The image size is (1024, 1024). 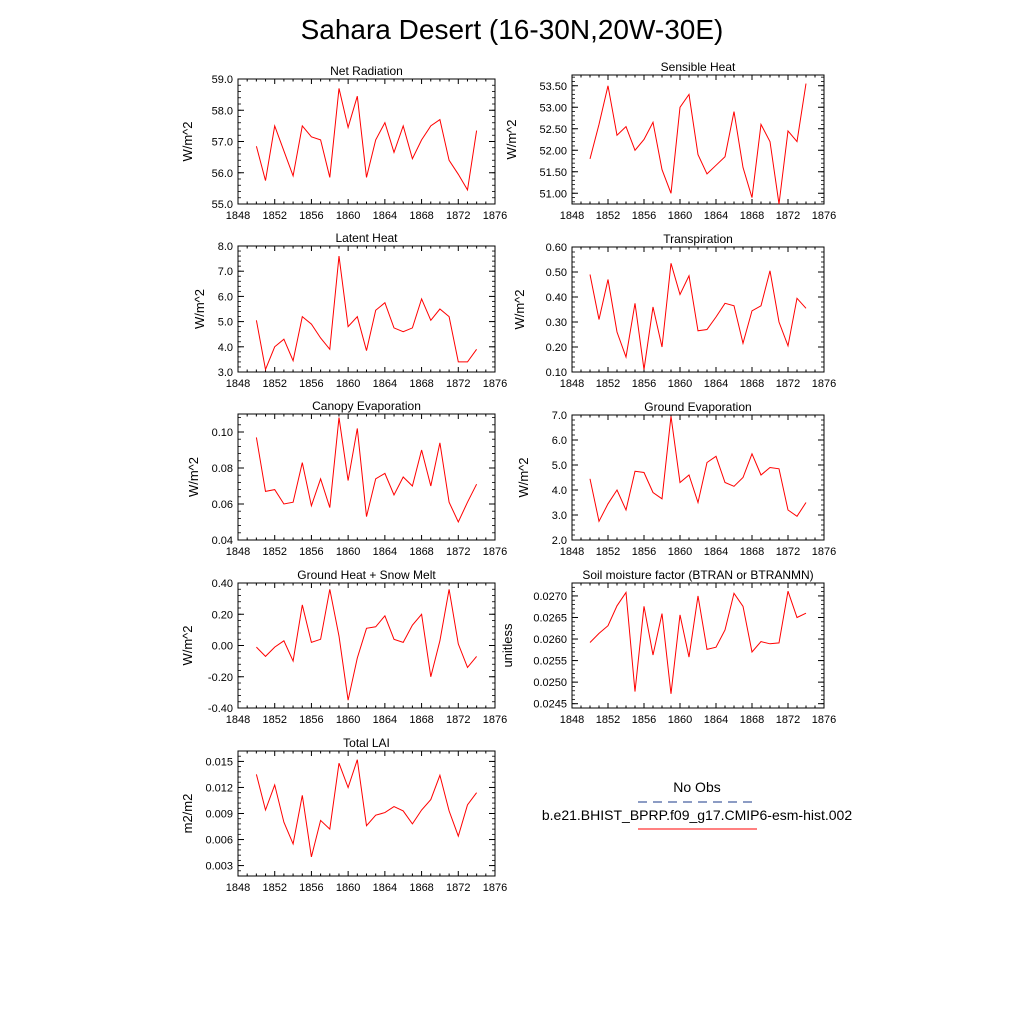 What do you see at coordinates (556, 248) in the screenshot?
I see `y-tick-label: 0.60` at bounding box center [556, 248].